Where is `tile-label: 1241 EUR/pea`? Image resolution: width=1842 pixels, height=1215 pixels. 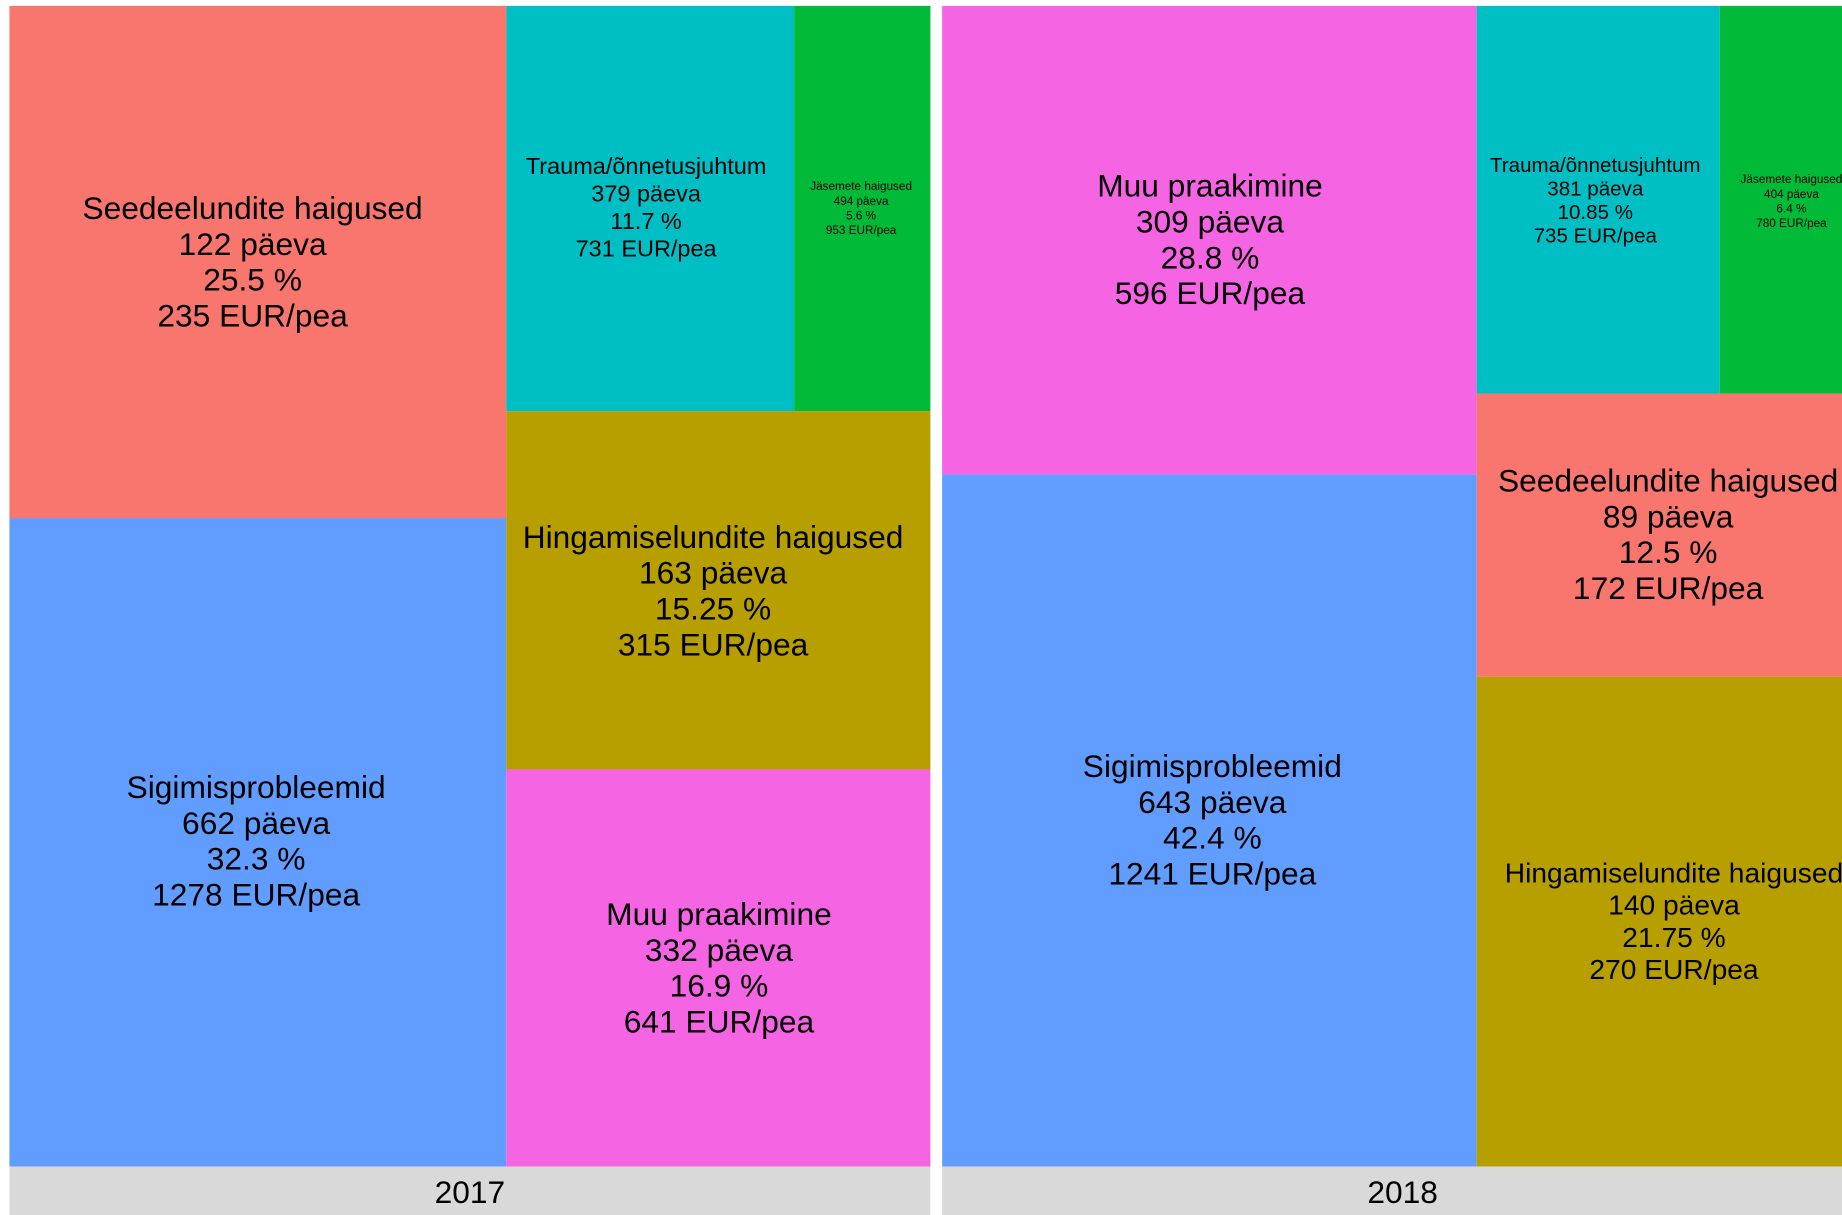
tile-label: 1241 EUR/pea is located at coordinates (1212, 873).